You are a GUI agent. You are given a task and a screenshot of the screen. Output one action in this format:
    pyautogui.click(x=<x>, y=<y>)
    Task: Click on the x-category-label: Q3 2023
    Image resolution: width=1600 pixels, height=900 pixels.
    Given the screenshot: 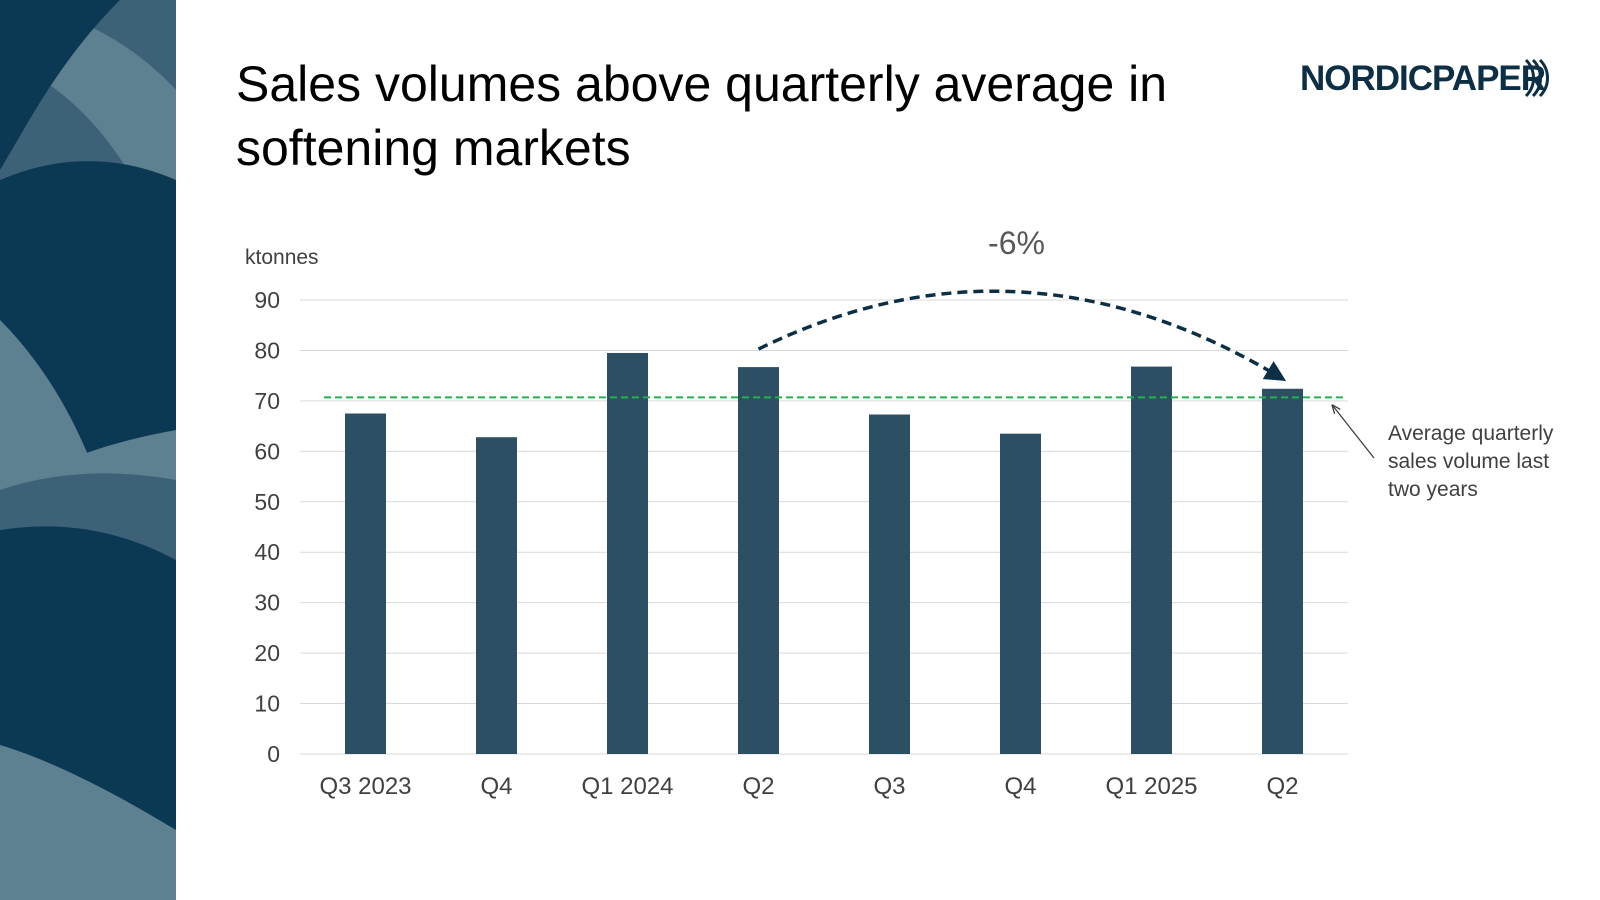 What is the action you would take?
    pyautogui.click(x=365, y=786)
    